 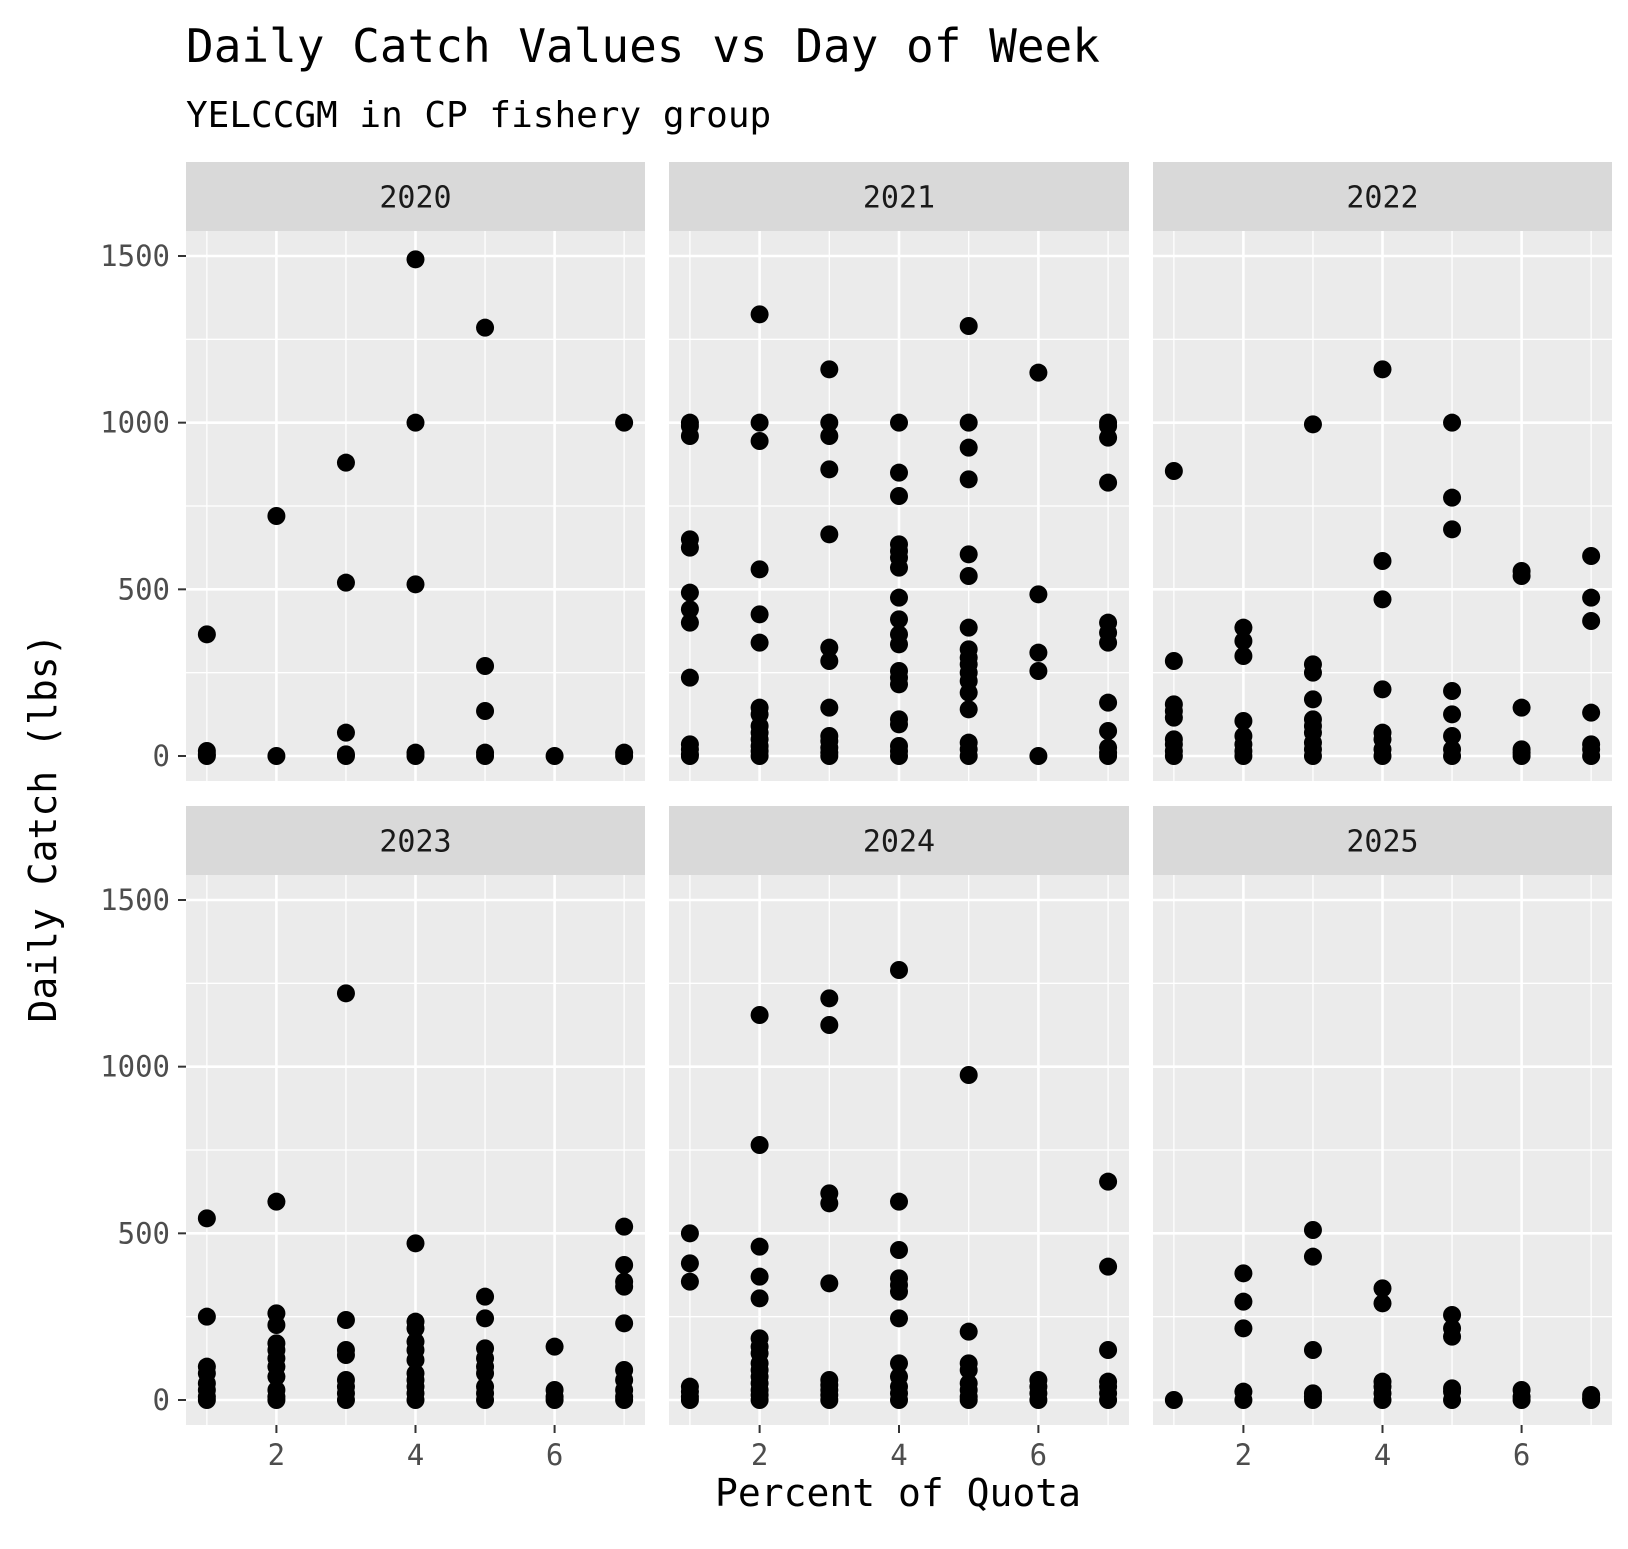 What do you see at coordinates (478, 115) in the screenshot?
I see `chart-subtitle: YELCCGM in CP fishery group` at bounding box center [478, 115].